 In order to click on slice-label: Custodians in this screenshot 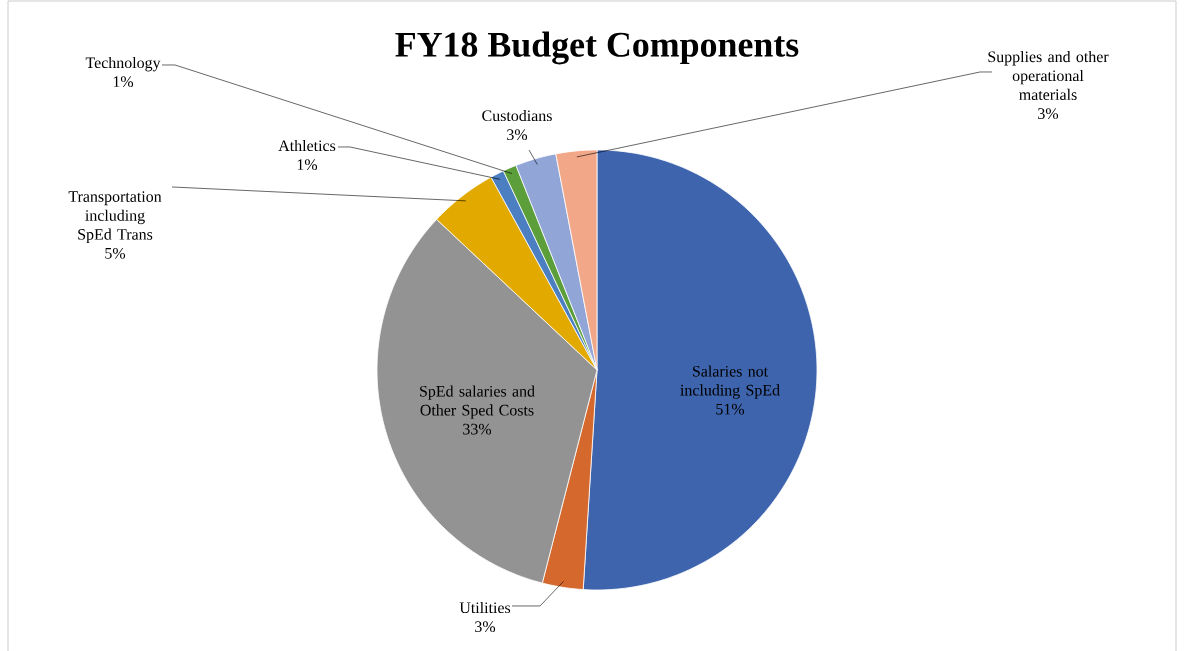, I will do `click(517, 115)`.